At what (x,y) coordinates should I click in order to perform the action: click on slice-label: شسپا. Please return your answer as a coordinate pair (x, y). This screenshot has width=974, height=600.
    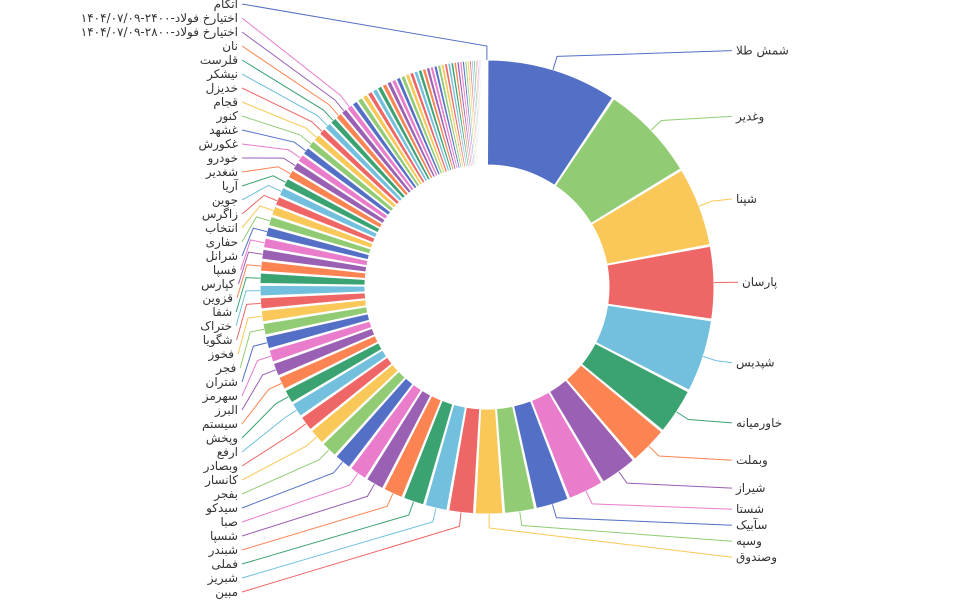
    Looking at the image, I should click on (224, 536).